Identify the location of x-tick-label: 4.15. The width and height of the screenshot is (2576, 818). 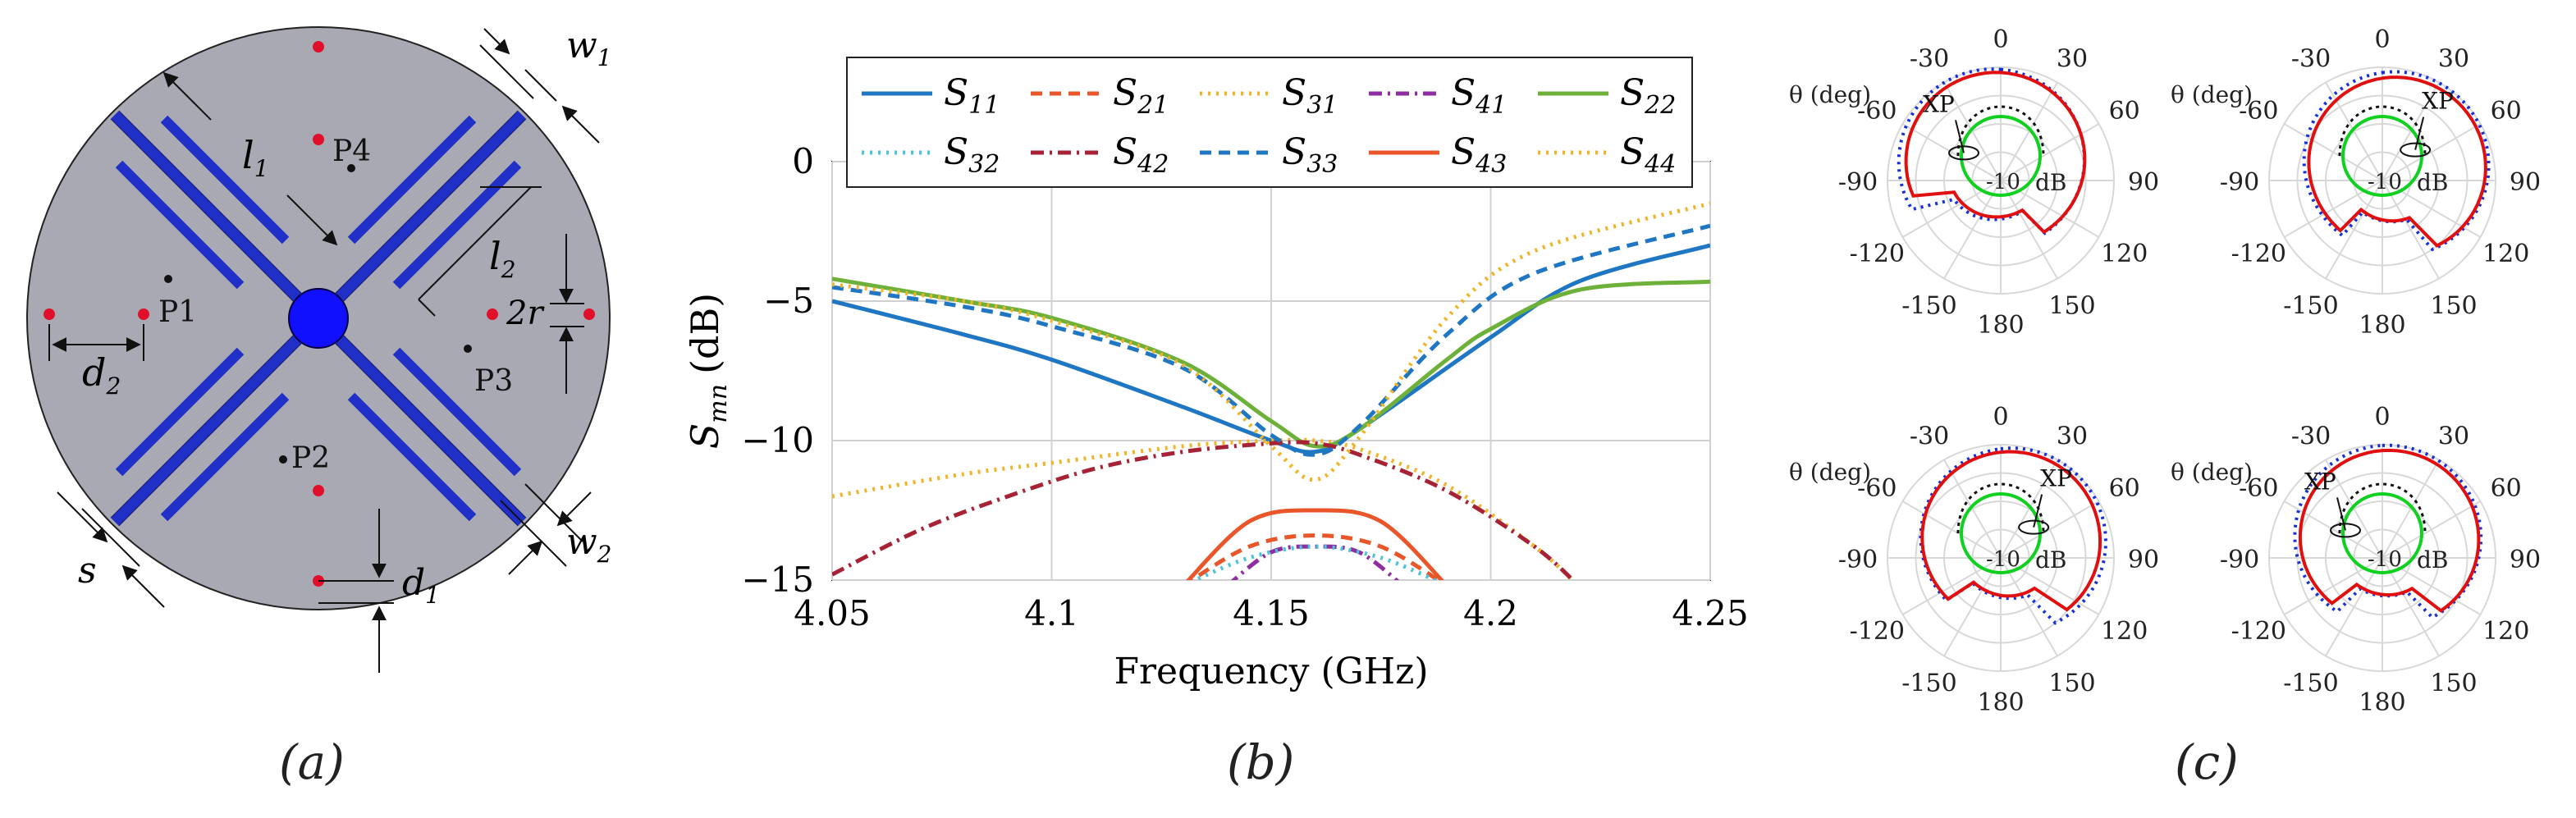
(1271, 613).